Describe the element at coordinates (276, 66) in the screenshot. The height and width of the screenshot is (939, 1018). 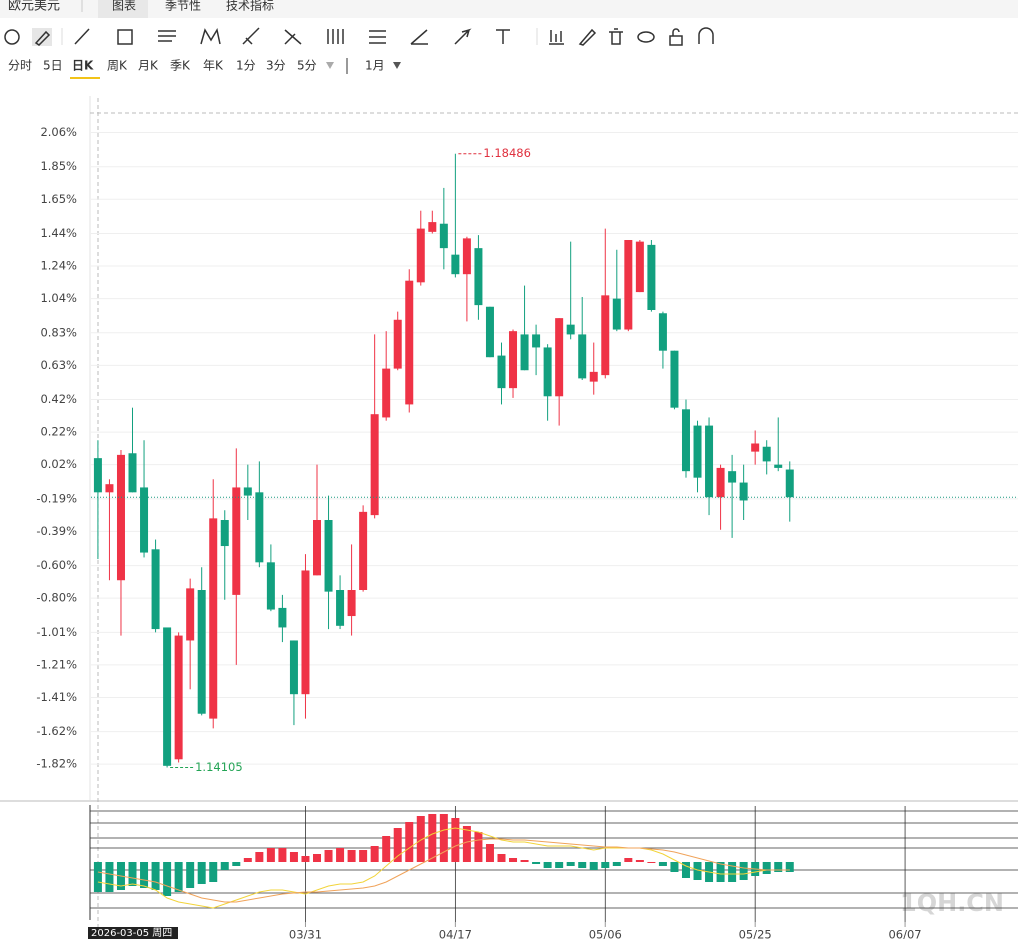
I see `period: 3分` at that location.